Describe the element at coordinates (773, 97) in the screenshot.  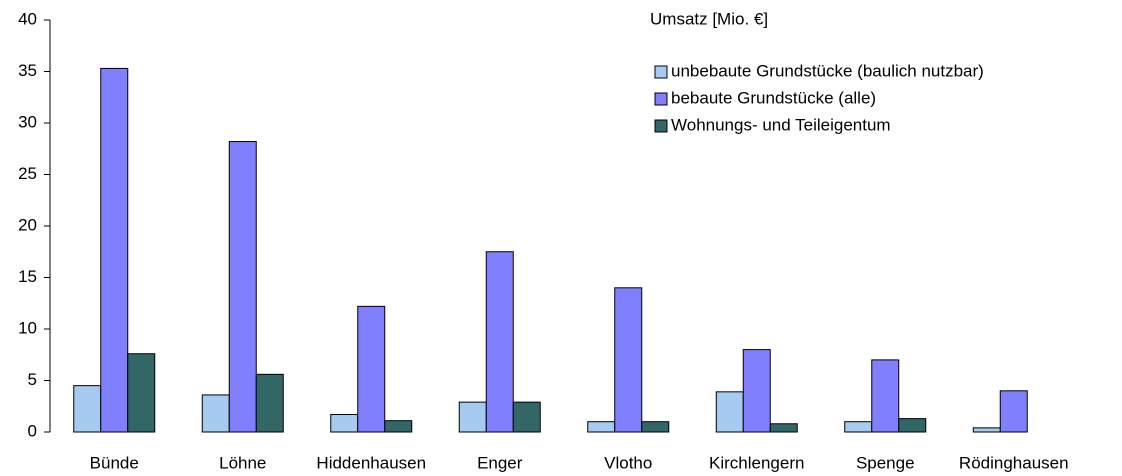
I see `legend-label: bebaute Grundstücke (alle)` at that location.